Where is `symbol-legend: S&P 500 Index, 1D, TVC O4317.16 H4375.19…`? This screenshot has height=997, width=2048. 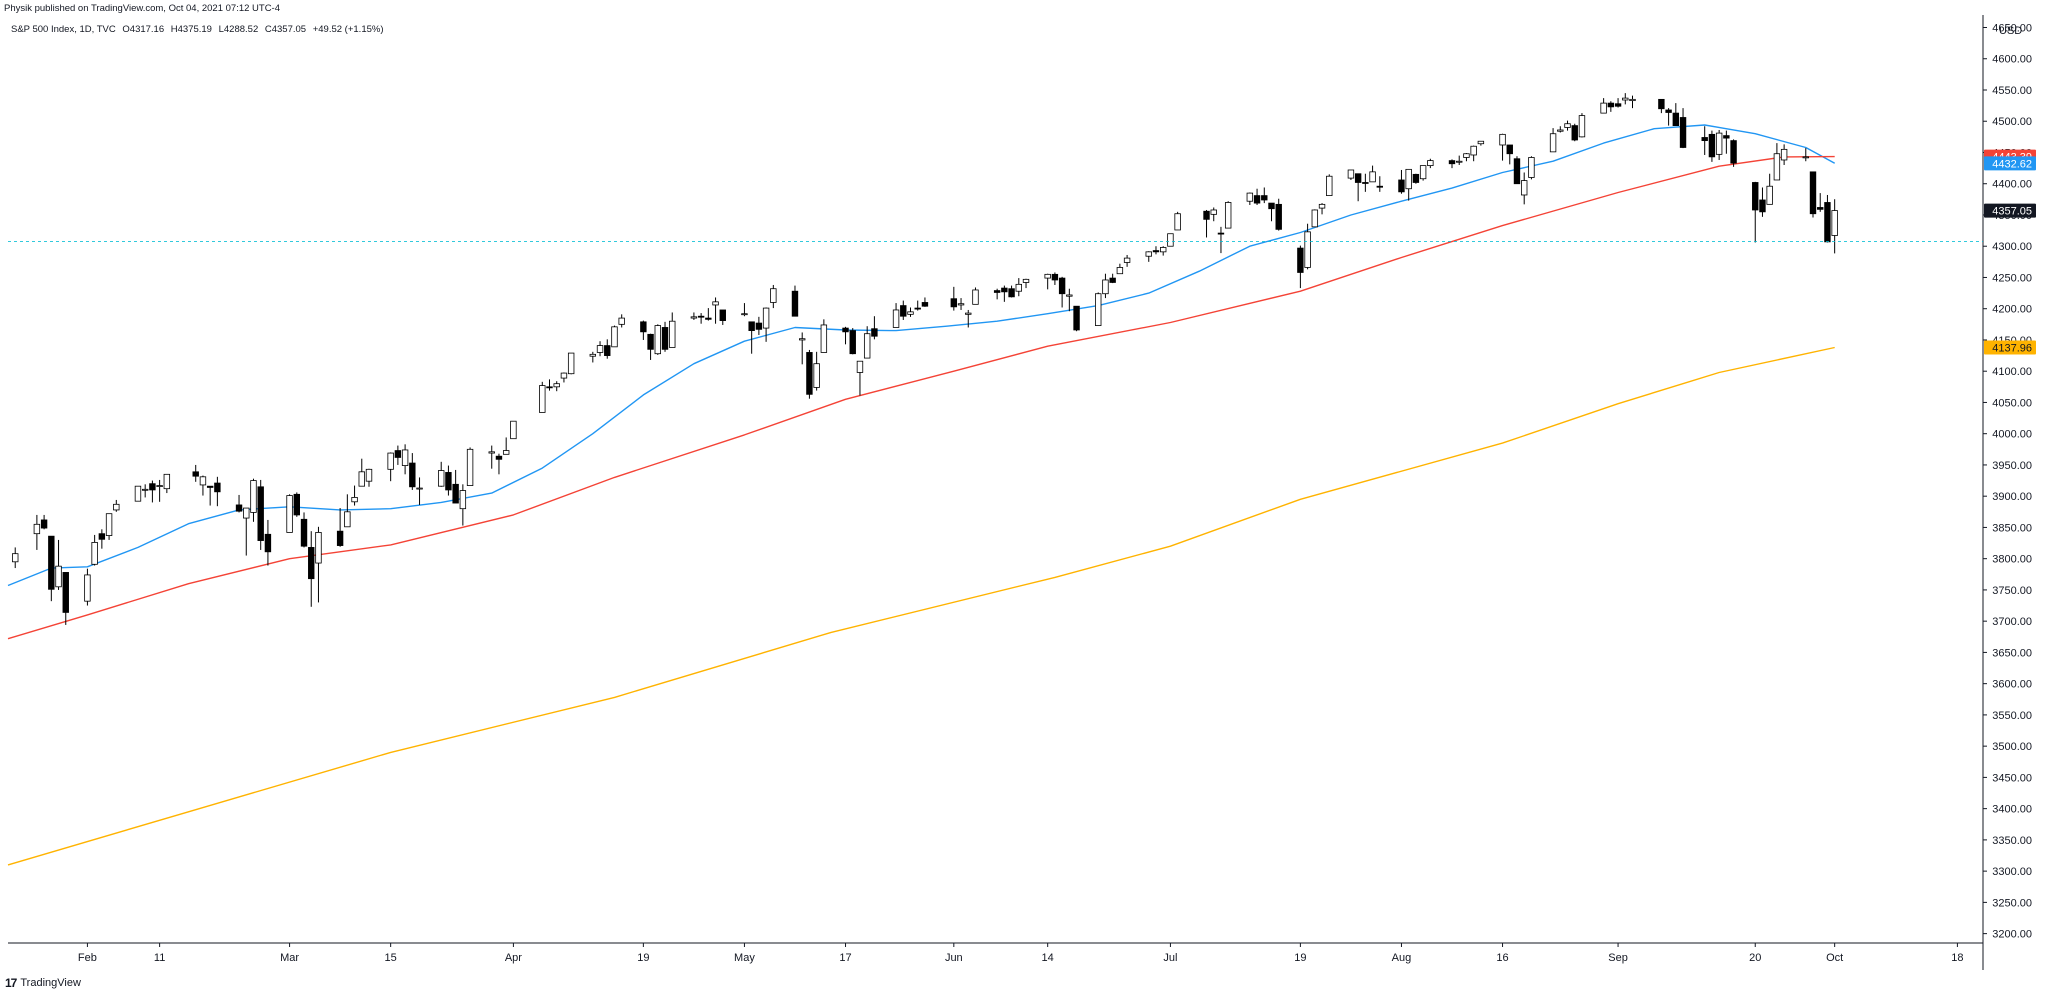 symbol-legend: S&P 500 Index, 1D, TVC O4317.16 H4375.19… is located at coordinates (199, 29).